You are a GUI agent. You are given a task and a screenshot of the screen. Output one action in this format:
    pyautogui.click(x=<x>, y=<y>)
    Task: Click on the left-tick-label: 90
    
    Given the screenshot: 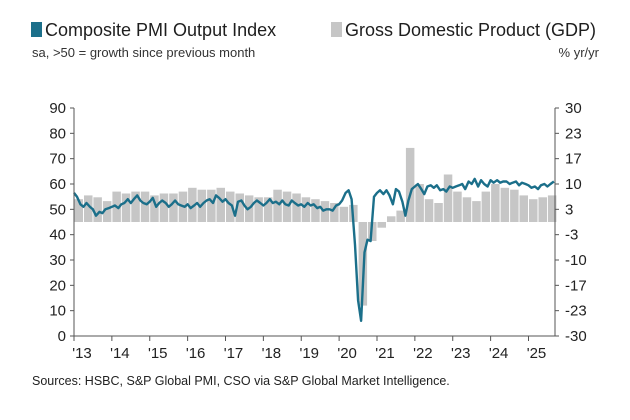 What is the action you would take?
    pyautogui.click(x=57, y=108)
    